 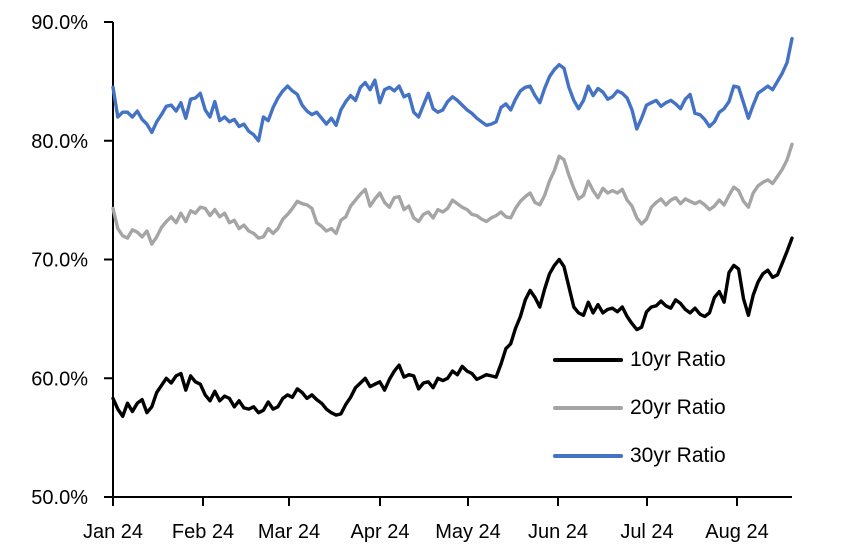 I want to click on x-axis-tick-label: Feb 24, so click(x=203, y=532).